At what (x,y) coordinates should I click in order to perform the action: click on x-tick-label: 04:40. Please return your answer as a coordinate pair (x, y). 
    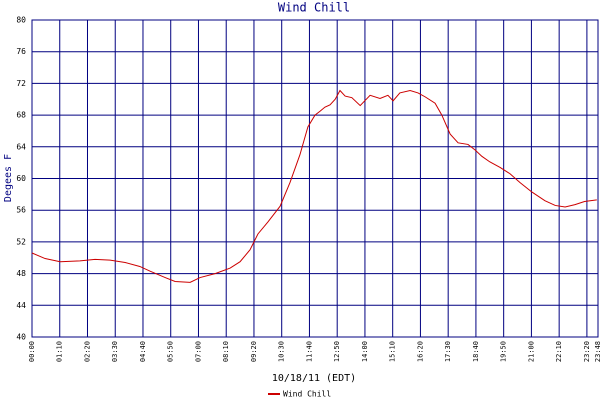
    Looking at the image, I should click on (143, 351).